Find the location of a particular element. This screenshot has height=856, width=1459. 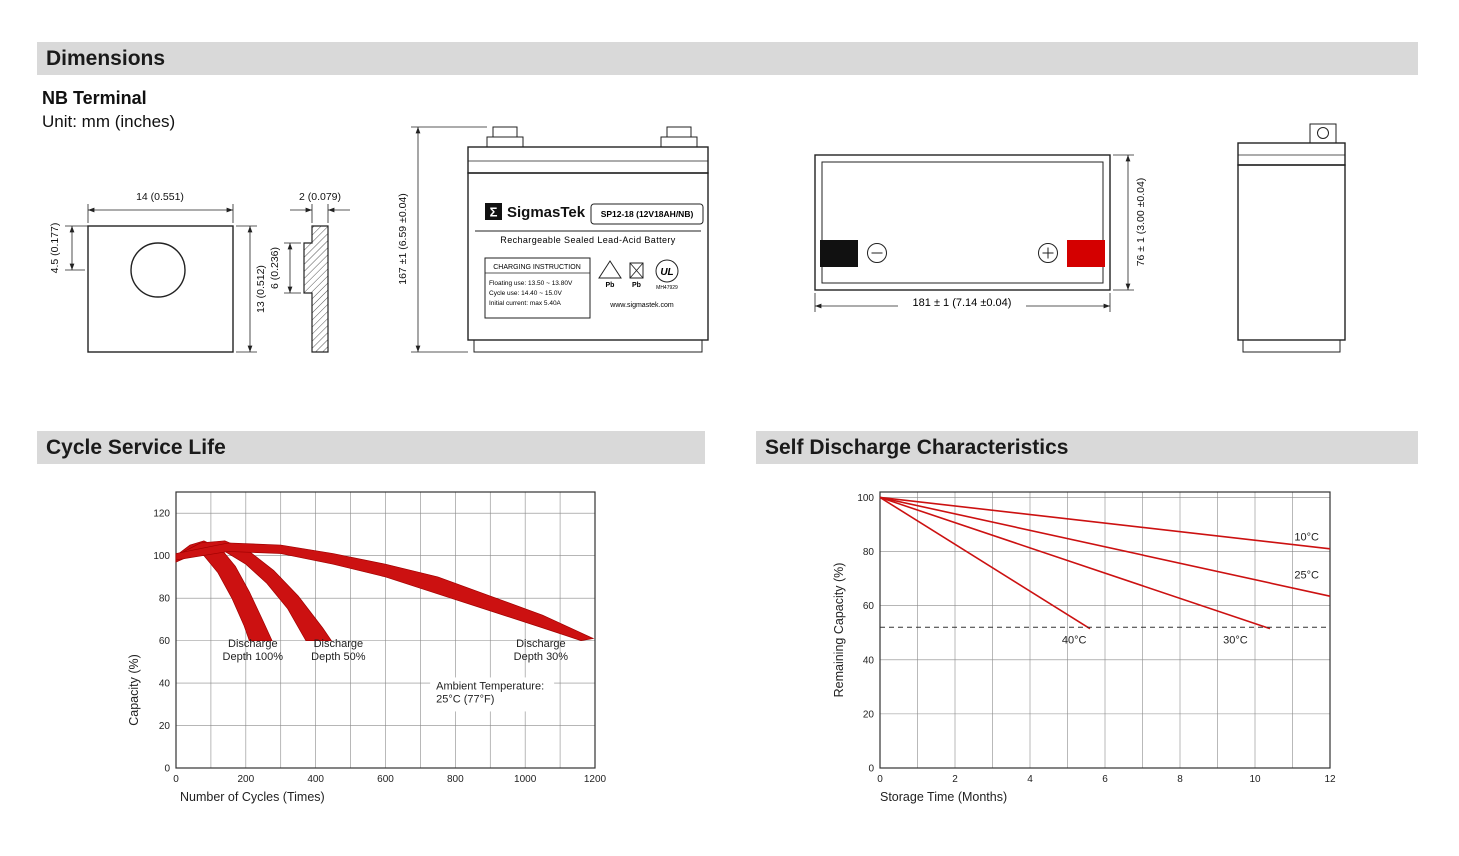

chart-annotation: 10°C is located at coordinates (1306, 538).